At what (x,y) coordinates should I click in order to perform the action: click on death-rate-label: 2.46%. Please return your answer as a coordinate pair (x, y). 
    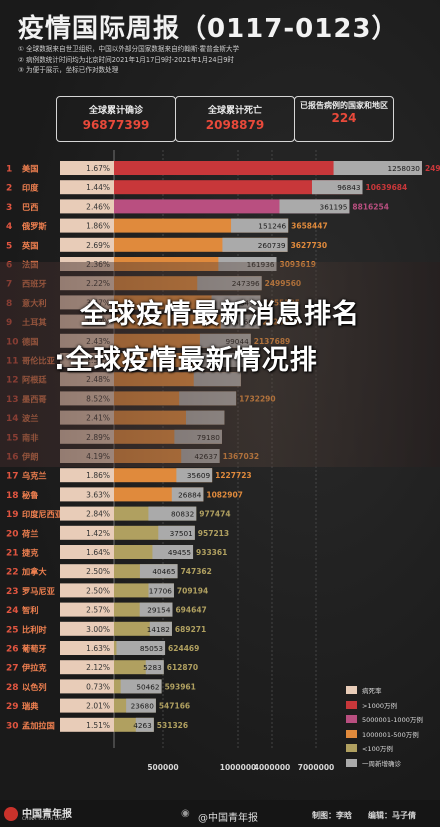
    Looking at the image, I should click on (98, 206).